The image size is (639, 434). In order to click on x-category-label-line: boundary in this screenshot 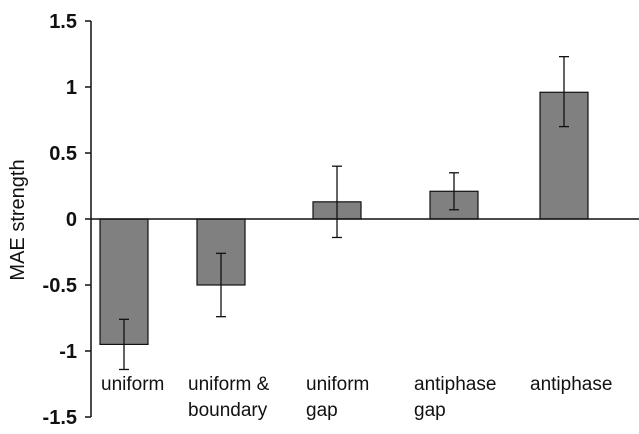, I will do `click(228, 410)`.